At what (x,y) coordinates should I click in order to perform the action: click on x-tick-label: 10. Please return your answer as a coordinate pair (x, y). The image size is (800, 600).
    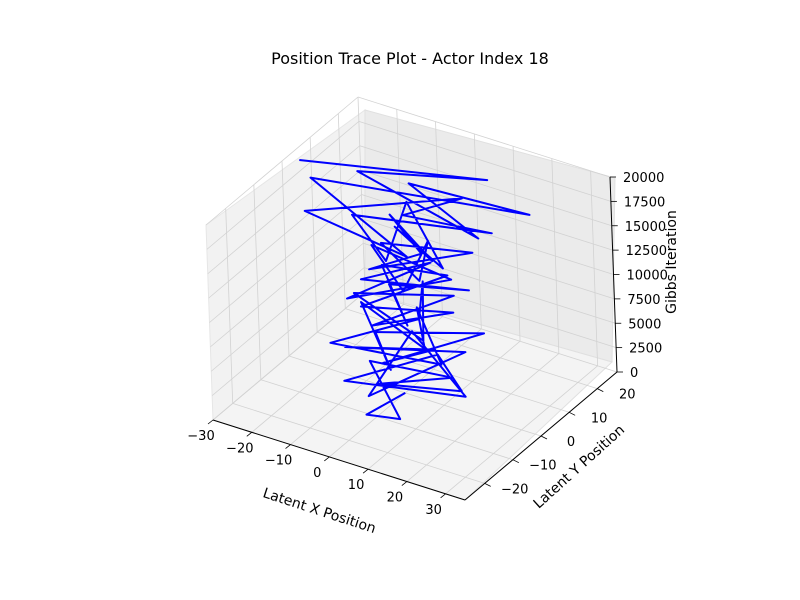
    Looking at the image, I should click on (356, 485).